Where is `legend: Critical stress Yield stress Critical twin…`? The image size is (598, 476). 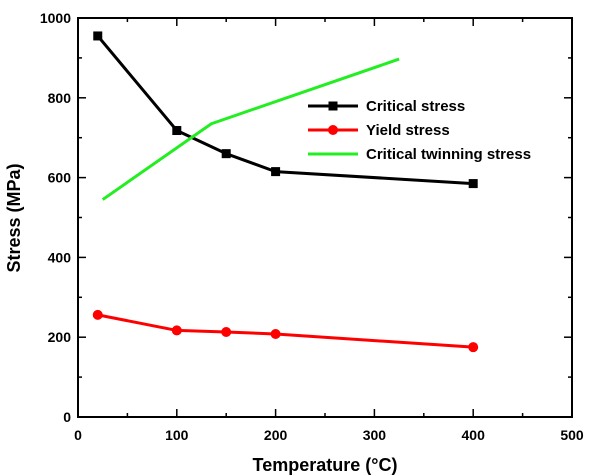
legend: Critical stress Yield stress Critical twin… is located at coordinates (419, 130).